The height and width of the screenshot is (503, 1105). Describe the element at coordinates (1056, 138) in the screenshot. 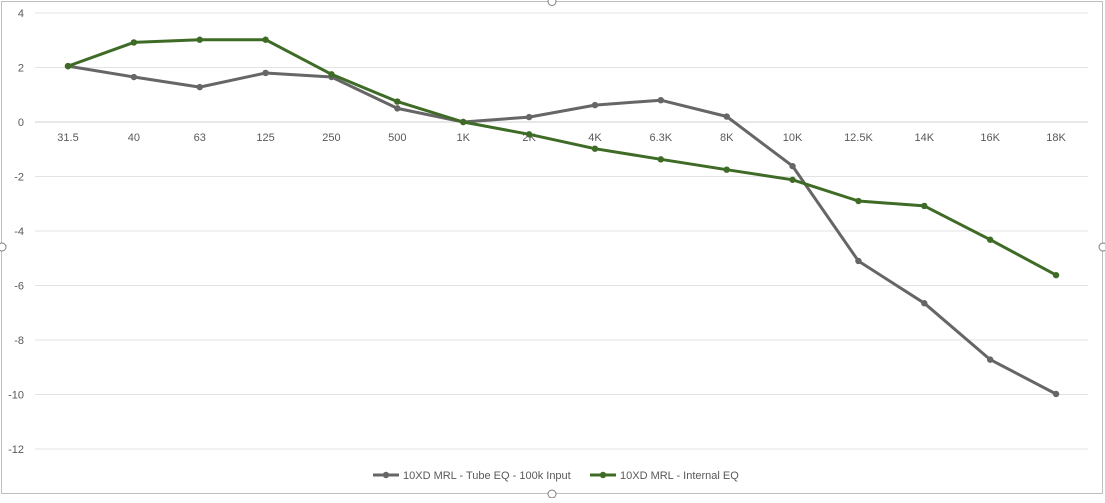

I see `x-tick-label: 18K` at that location.